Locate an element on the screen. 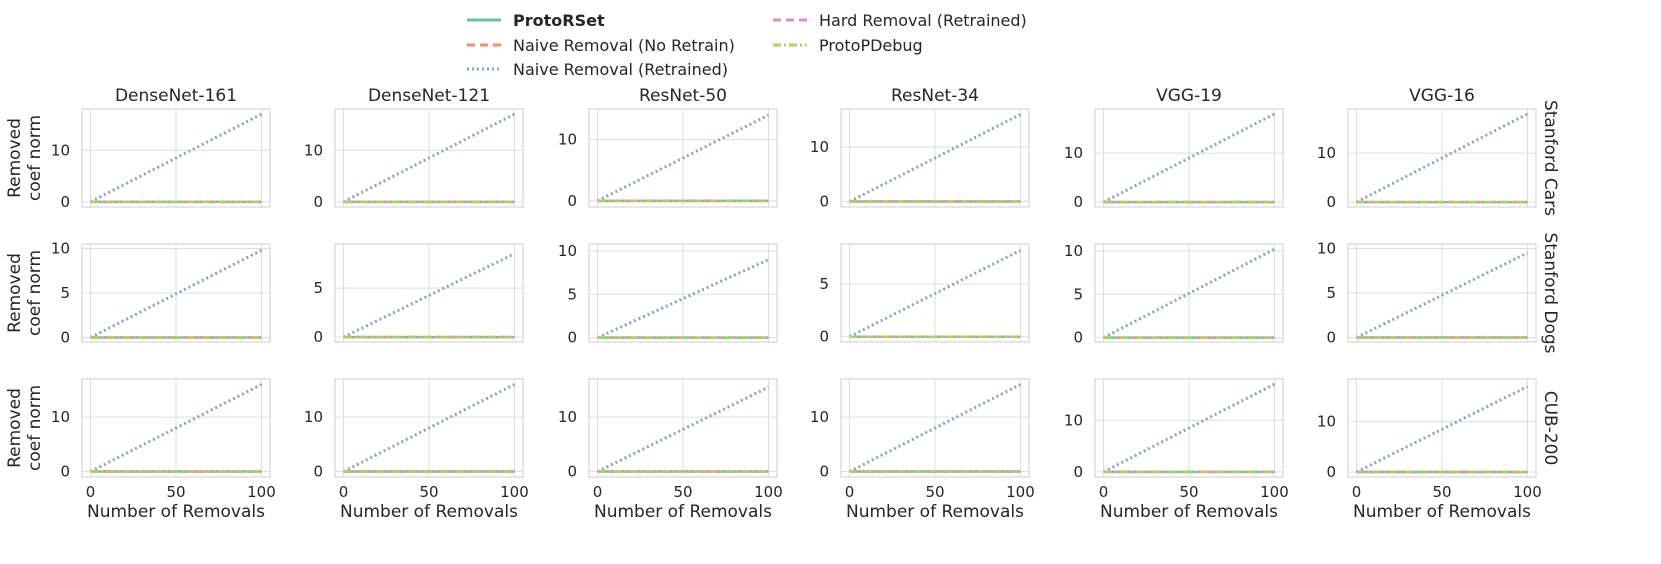  legend-label-1: ProtoRSet is located at coordinates (559, 20).